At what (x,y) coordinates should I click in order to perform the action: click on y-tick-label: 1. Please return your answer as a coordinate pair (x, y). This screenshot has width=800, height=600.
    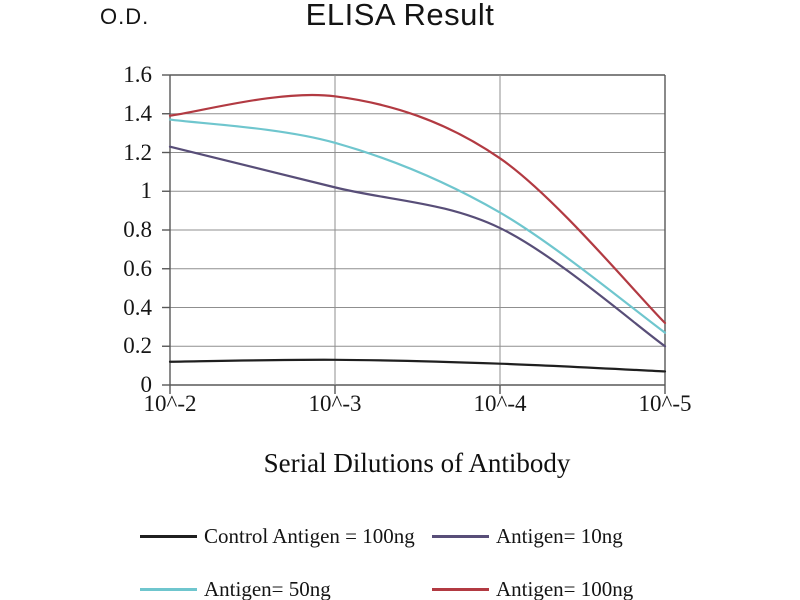
    Looking at the image, I should click on (146, 190).